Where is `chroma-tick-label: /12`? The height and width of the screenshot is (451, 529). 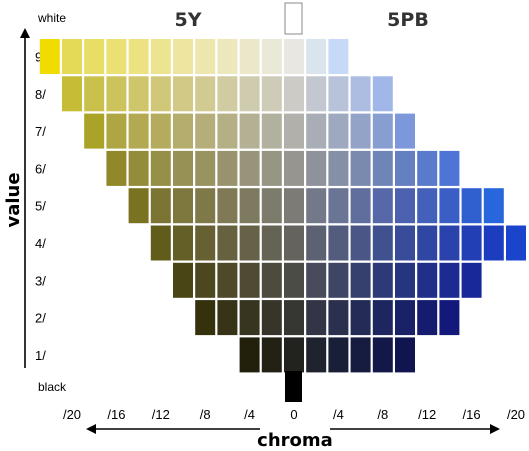
chroma-tick-label: /12 is located at coordinates (427, 414).